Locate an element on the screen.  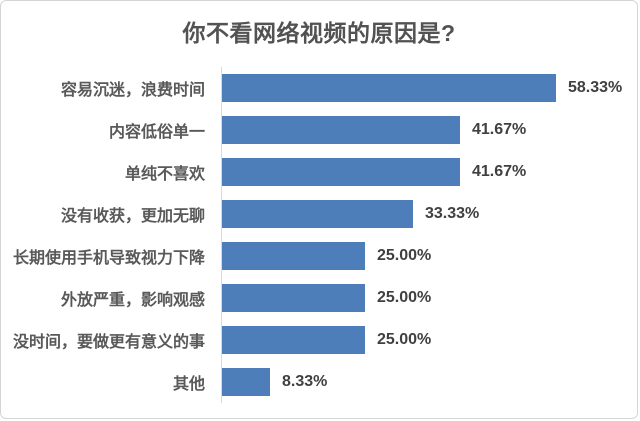
y-axis-line is located at coordinates (221, 235).